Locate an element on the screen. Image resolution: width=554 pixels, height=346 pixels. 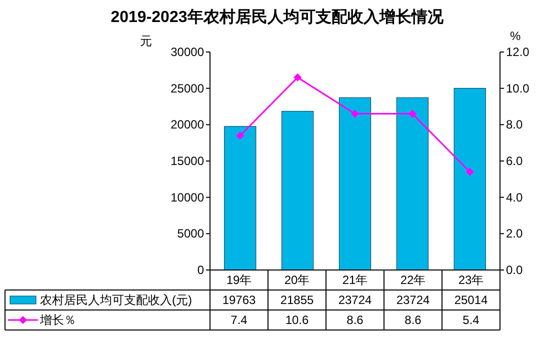
y2-tick-label: 0.0 is located at coordinates (515, 270).